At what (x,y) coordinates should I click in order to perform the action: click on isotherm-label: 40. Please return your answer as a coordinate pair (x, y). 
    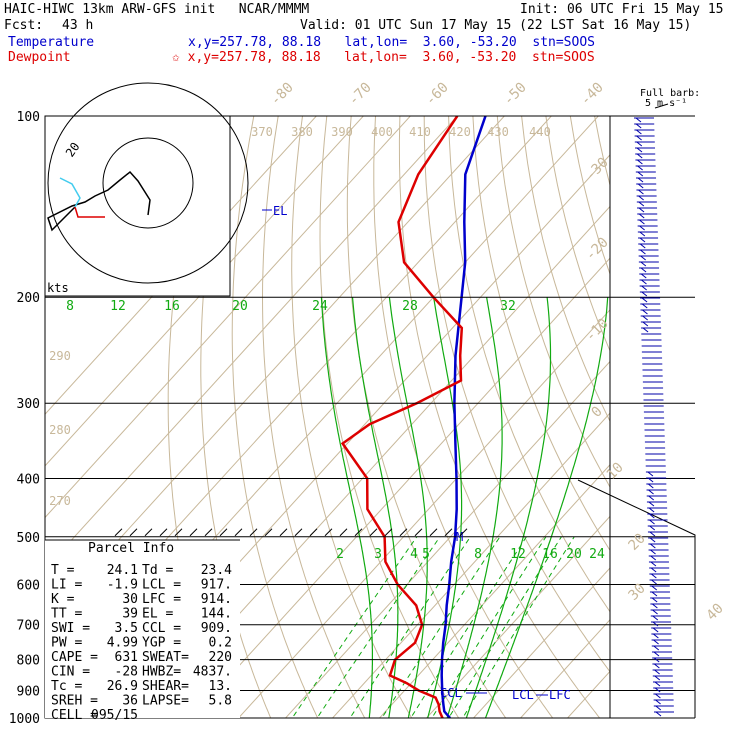
    Looking at the image, I should click on (715, 612).